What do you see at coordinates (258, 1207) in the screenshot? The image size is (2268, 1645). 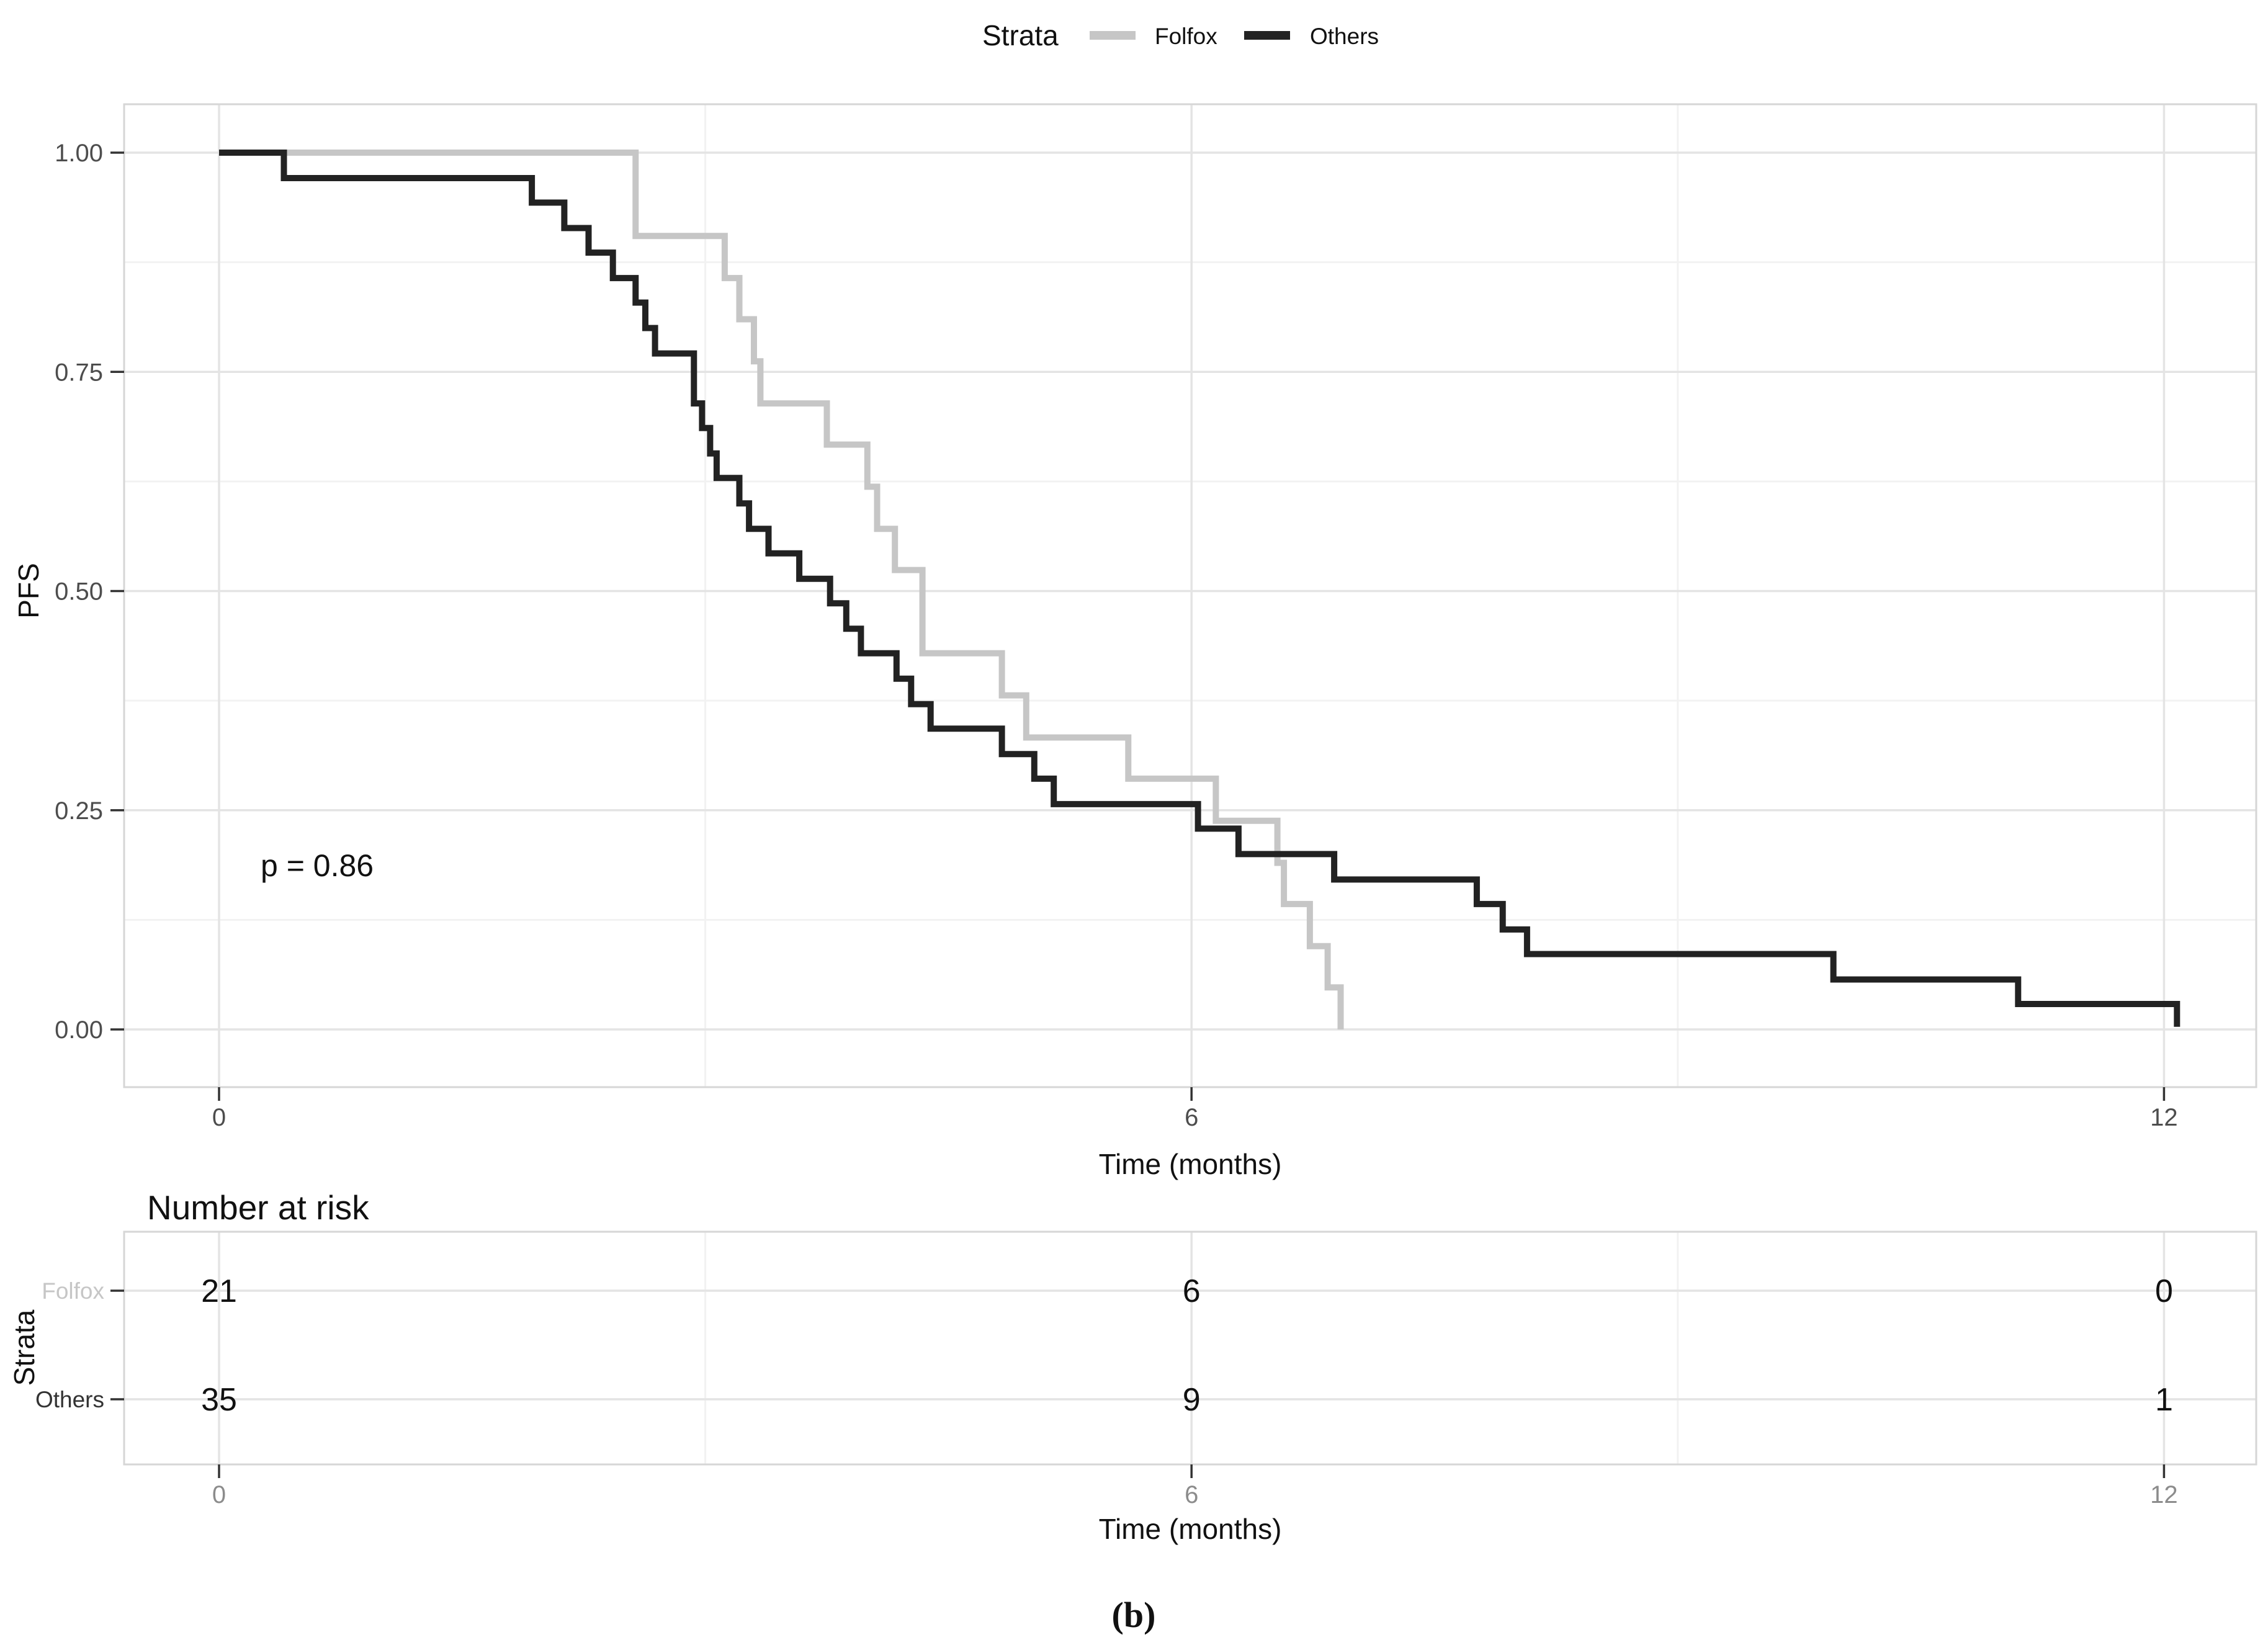 I see `risk-table-title: Number at risk` at bounding box center [258, 1207].